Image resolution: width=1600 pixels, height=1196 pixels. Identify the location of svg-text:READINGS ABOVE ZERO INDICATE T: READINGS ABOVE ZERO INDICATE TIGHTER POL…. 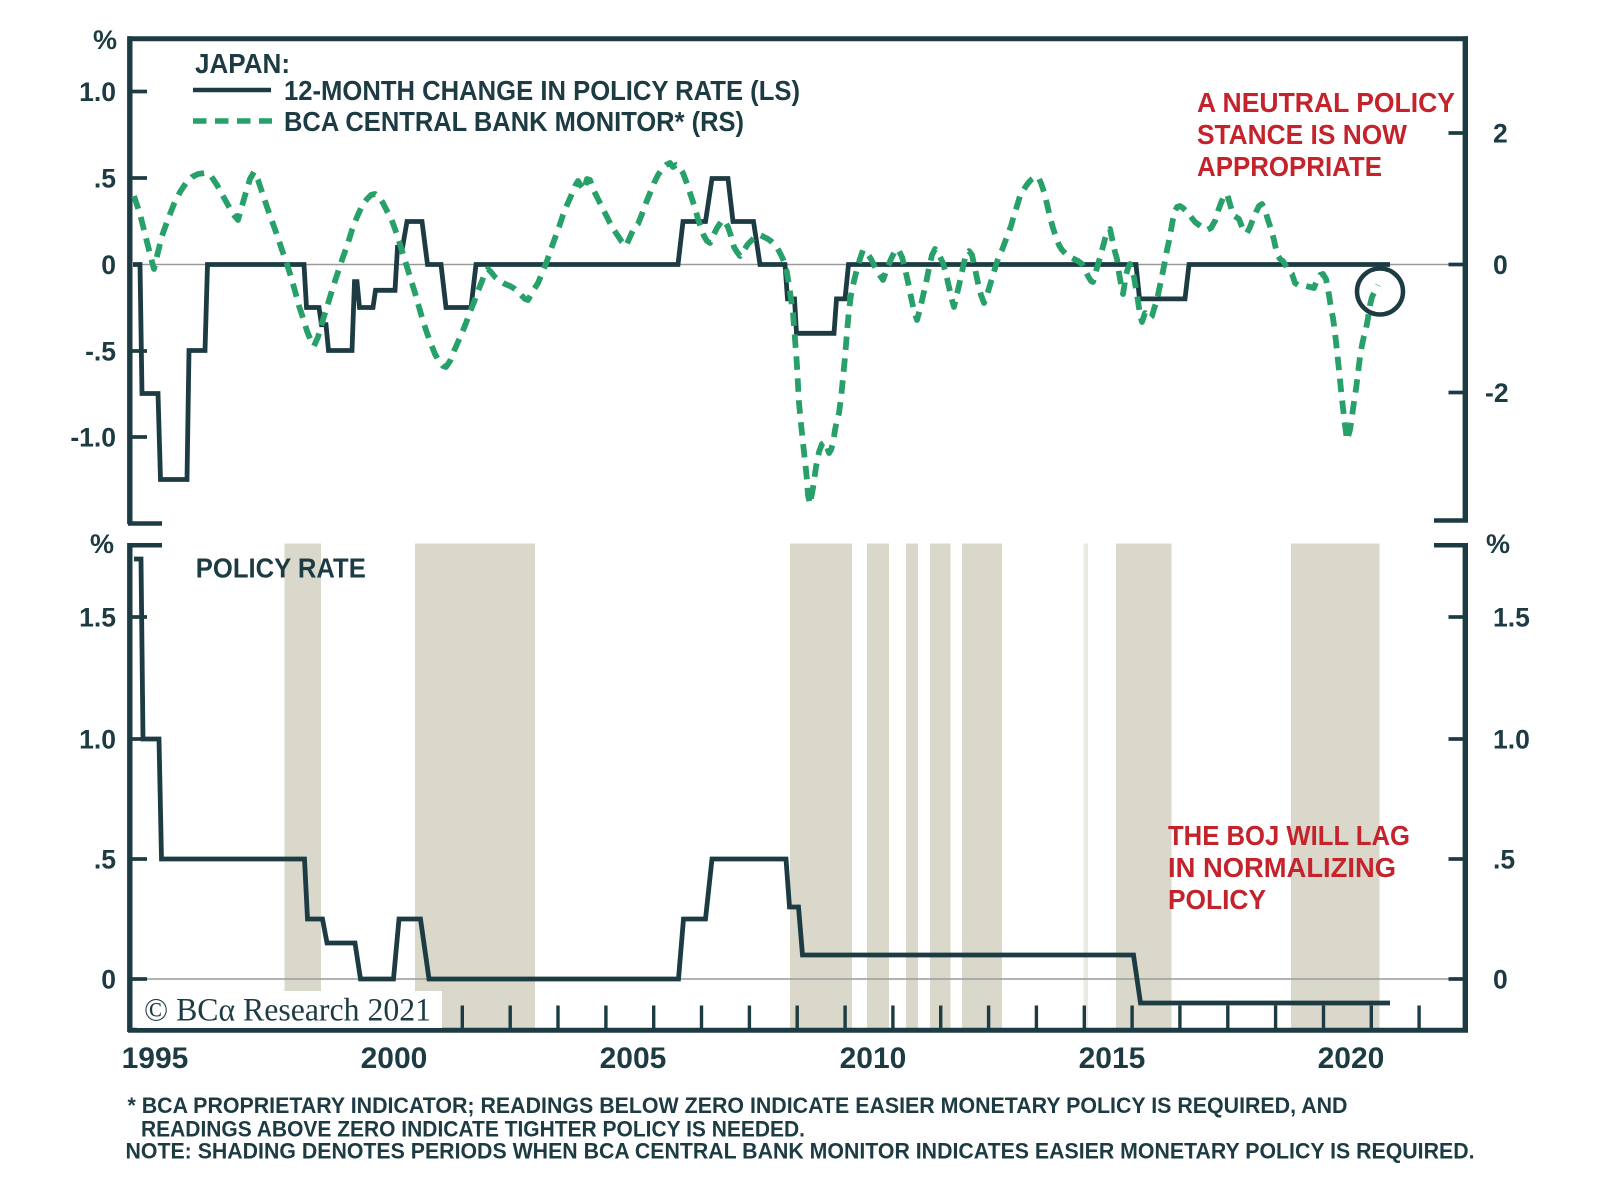
(473, 1129).